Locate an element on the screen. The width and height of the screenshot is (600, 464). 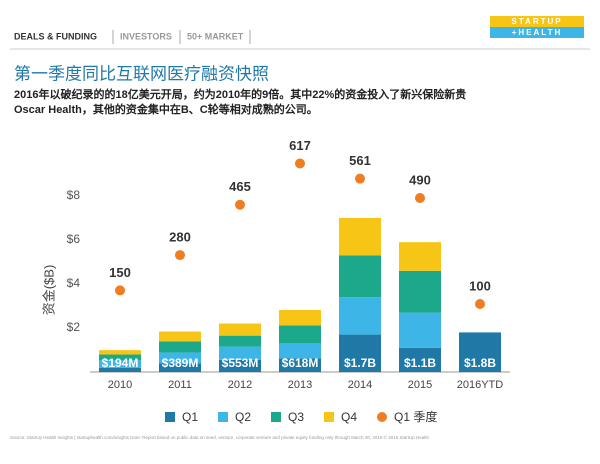
tab: 50+ MARKET is located at coordinates (215, 36).